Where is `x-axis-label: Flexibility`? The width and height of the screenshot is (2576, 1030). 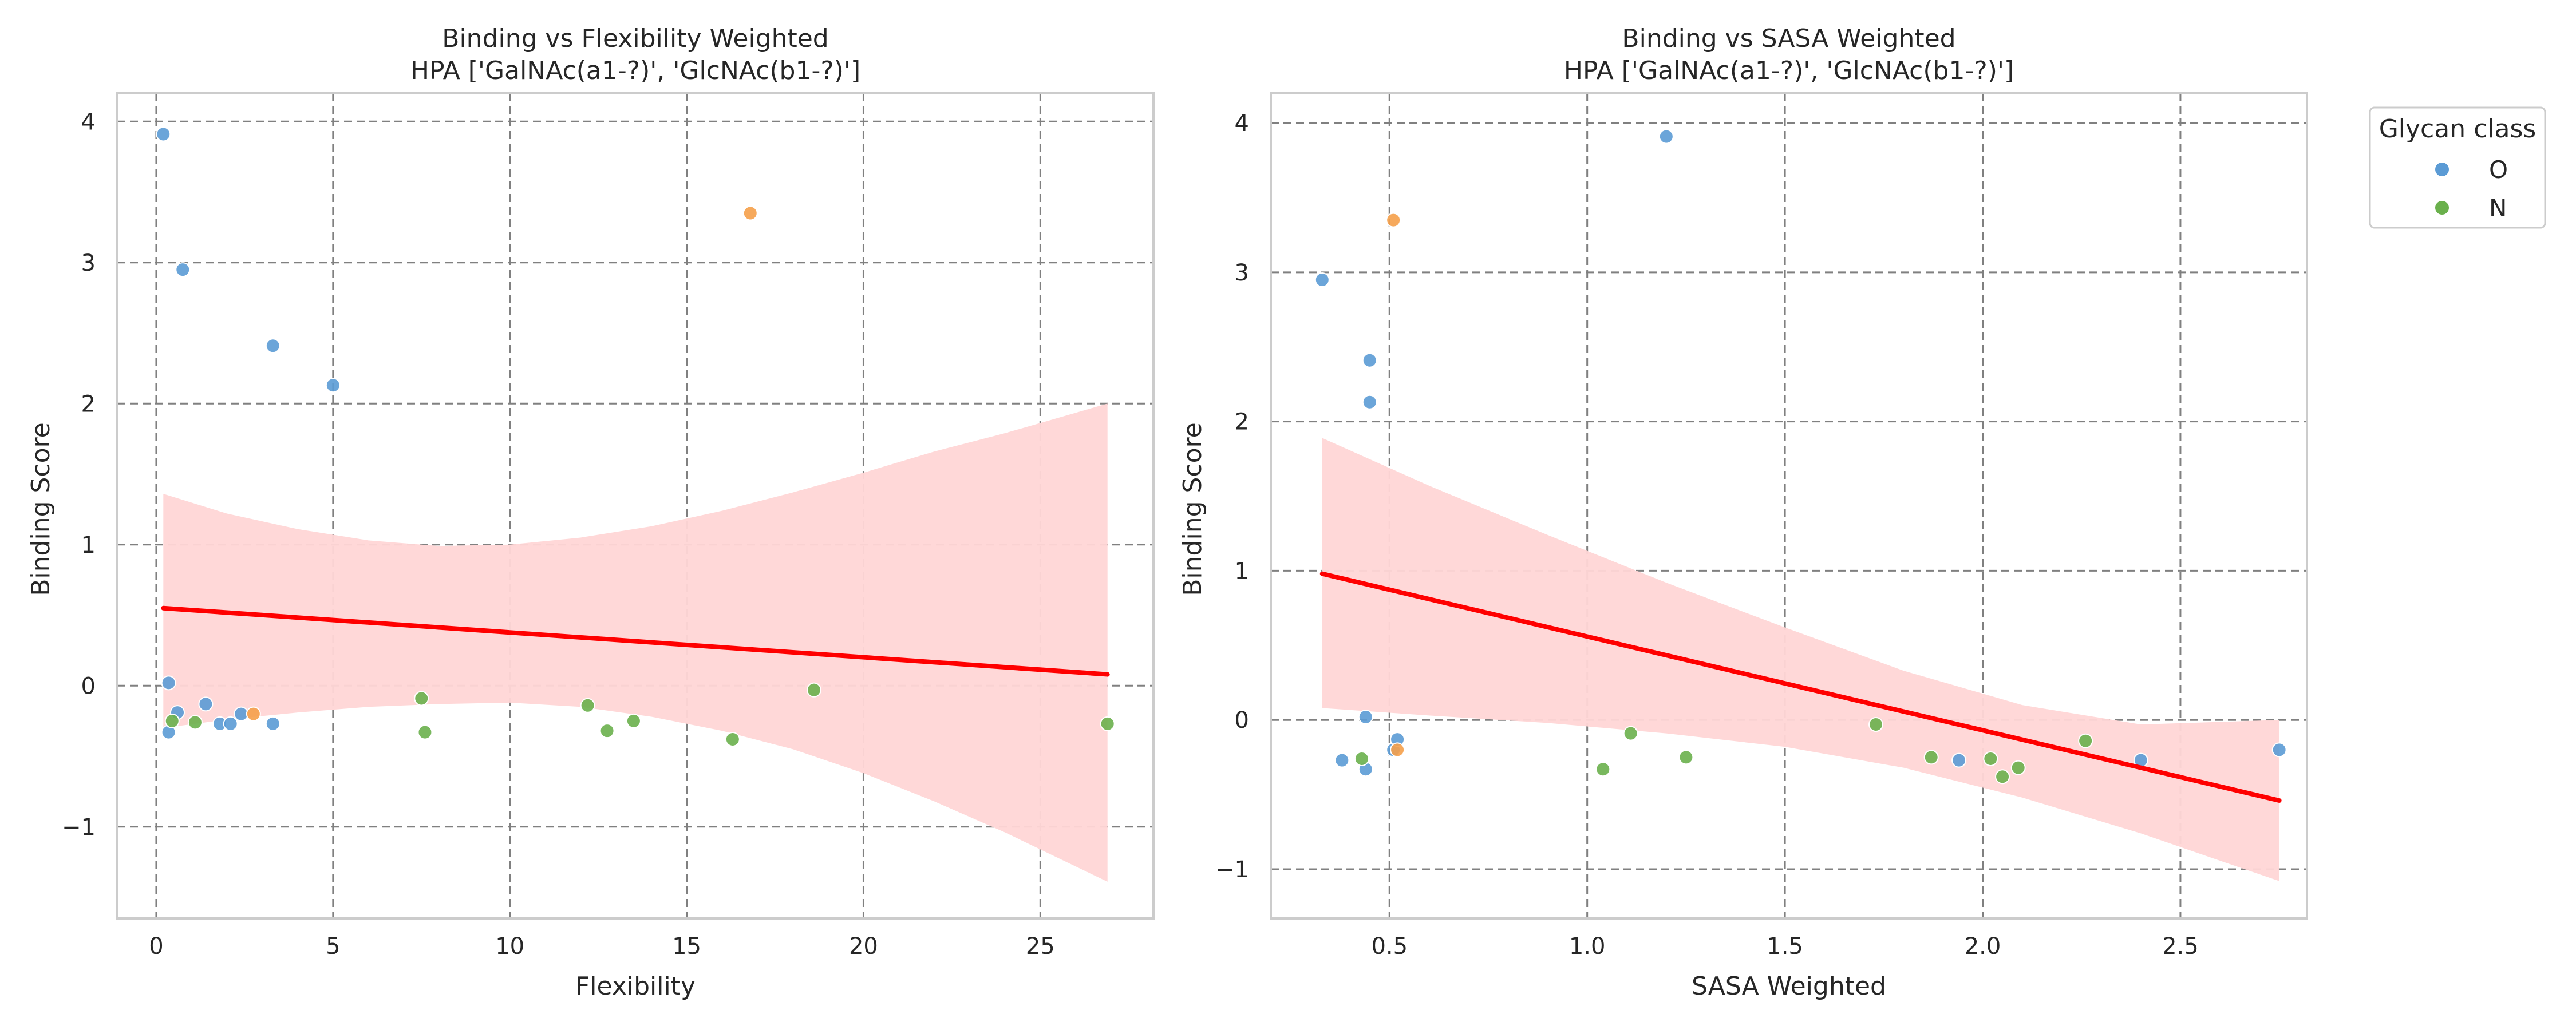
x-axis-label: Flexibility is located at coordinates (635, 986).